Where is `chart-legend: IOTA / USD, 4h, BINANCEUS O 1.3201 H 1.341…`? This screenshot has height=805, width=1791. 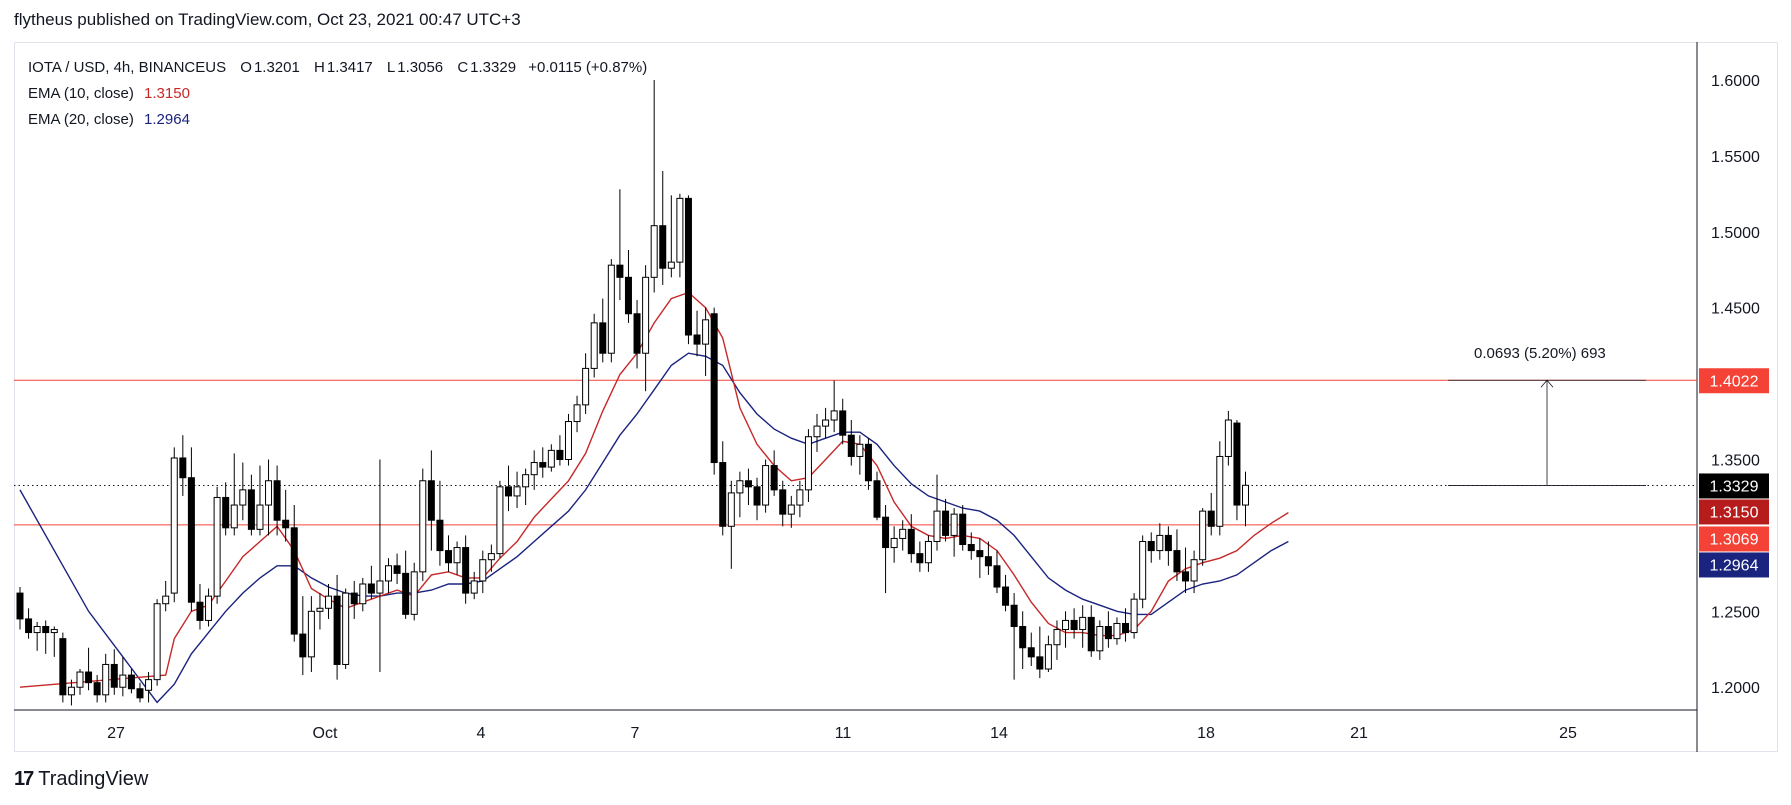
chart-legend: IOTA / USD, 4h, BINANCEUS O 1.3201 H 1.341… is located at coordinates (337, 94).